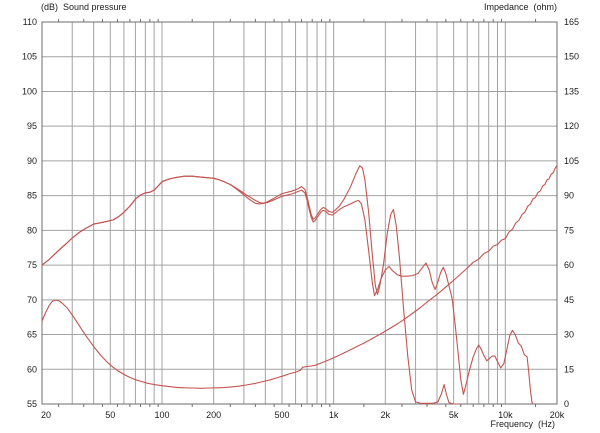  I want to click on y-right-tick-label: 30, so click(569, 335).